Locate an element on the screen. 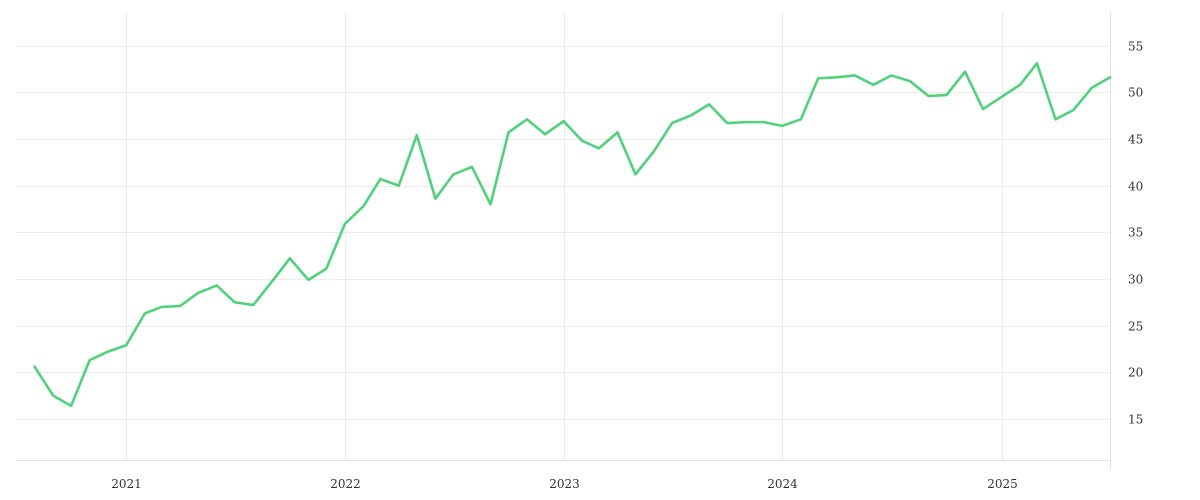 This screenshot has height=500, width=1200. x-tick-label-2022: 2022 is located at coordinates (345, 484).